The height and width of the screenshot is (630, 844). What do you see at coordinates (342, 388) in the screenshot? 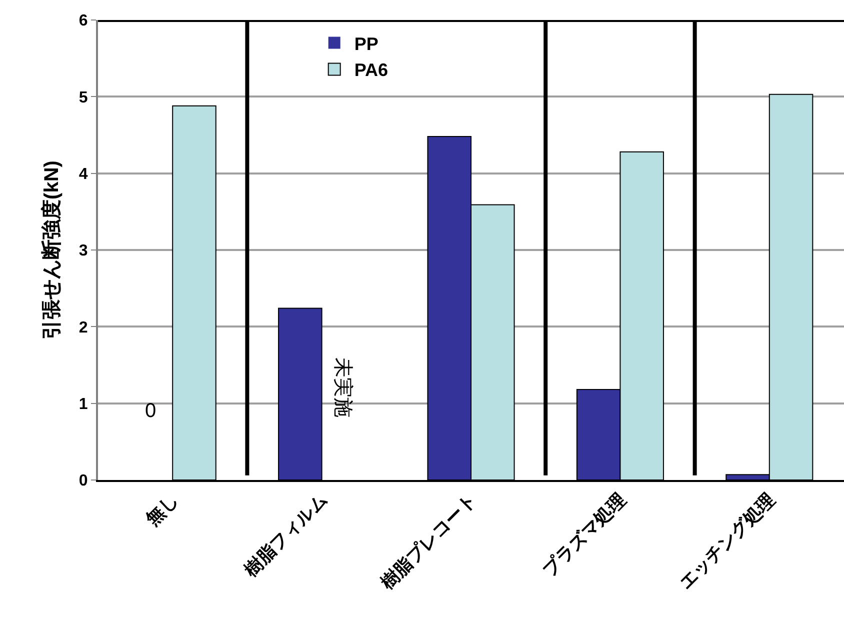
I see `annotation: 未実施` at bounding box center [342, 388].